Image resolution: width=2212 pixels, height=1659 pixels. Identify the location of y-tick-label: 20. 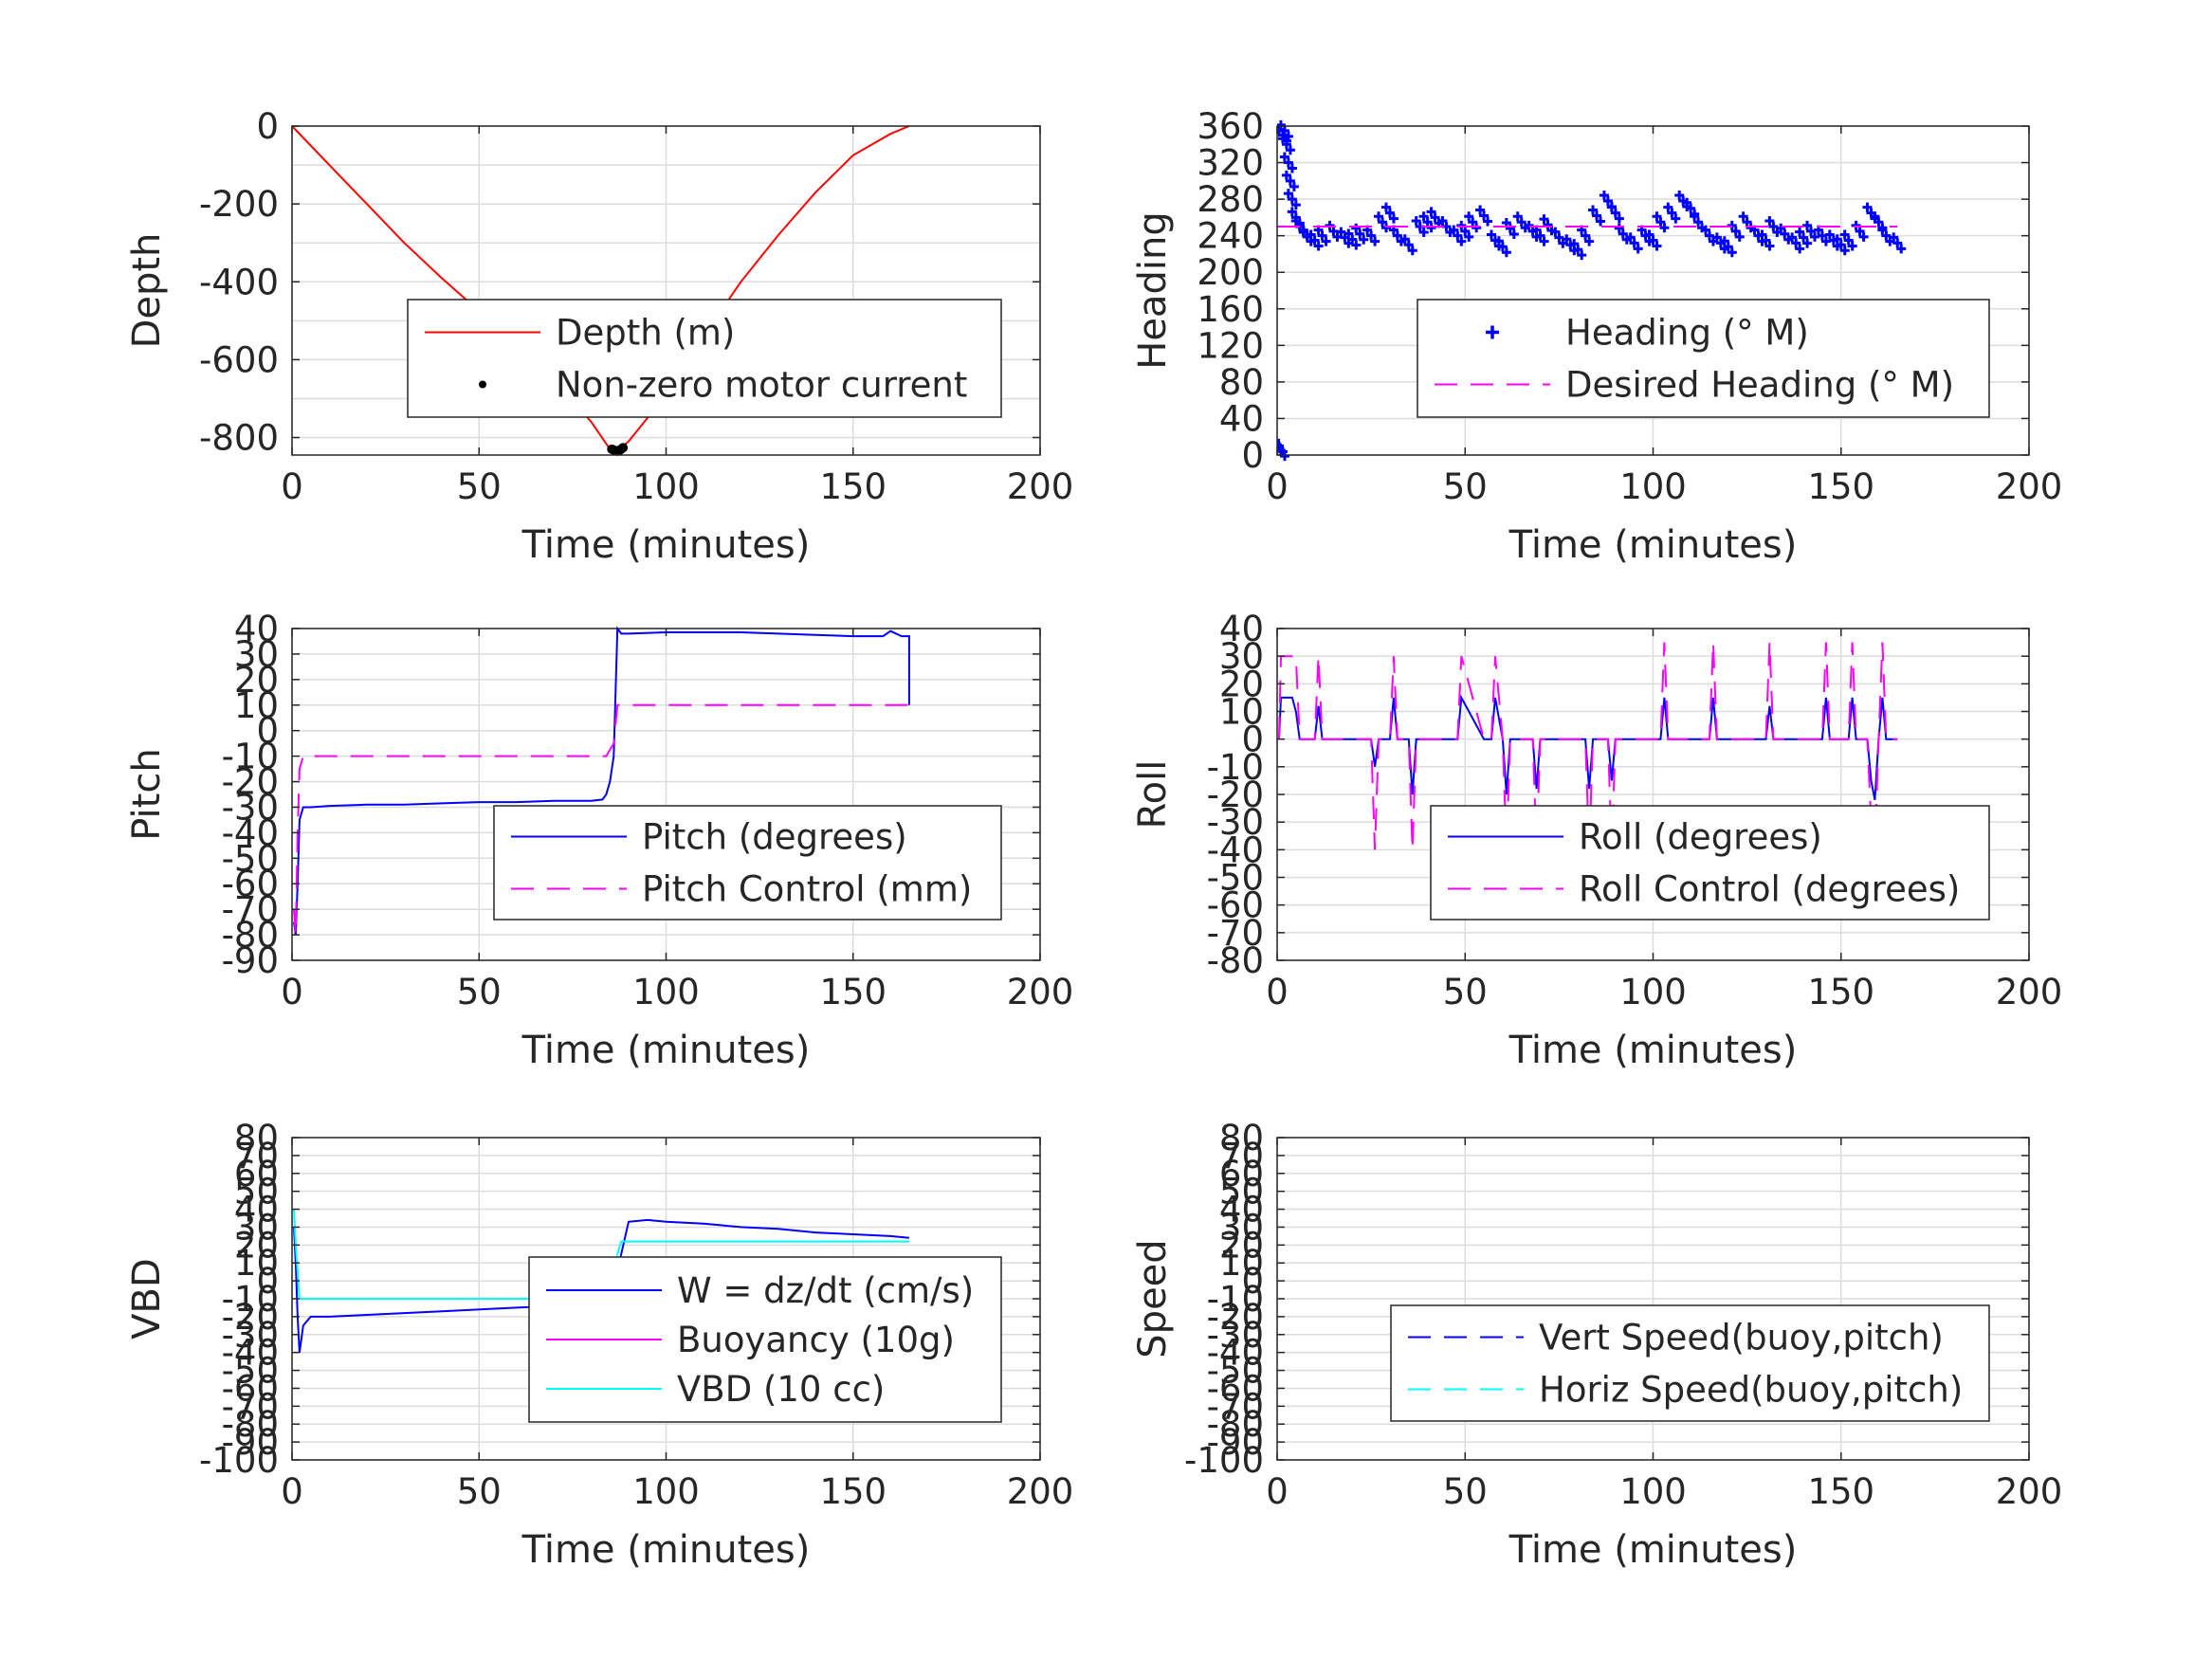
(1241, 684).